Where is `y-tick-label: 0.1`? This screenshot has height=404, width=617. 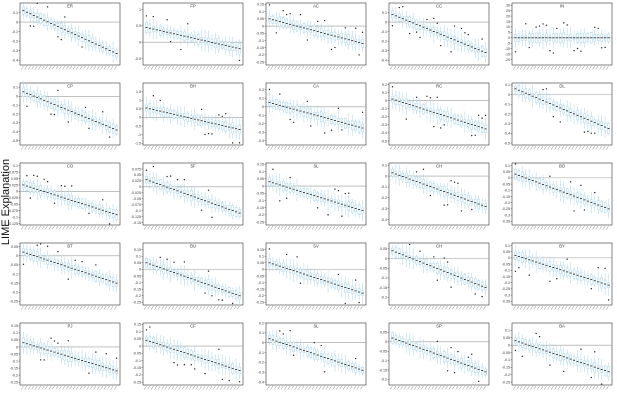 y-tick-label: 0.1 is located at coordinates (15, 13).